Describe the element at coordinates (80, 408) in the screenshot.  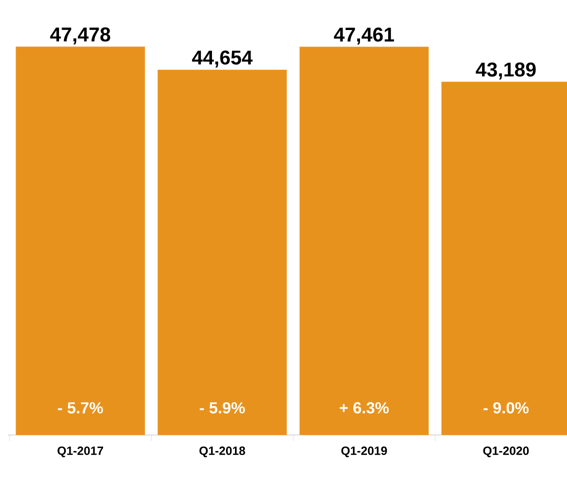
I see `annotation: - 5.7%` at that location.